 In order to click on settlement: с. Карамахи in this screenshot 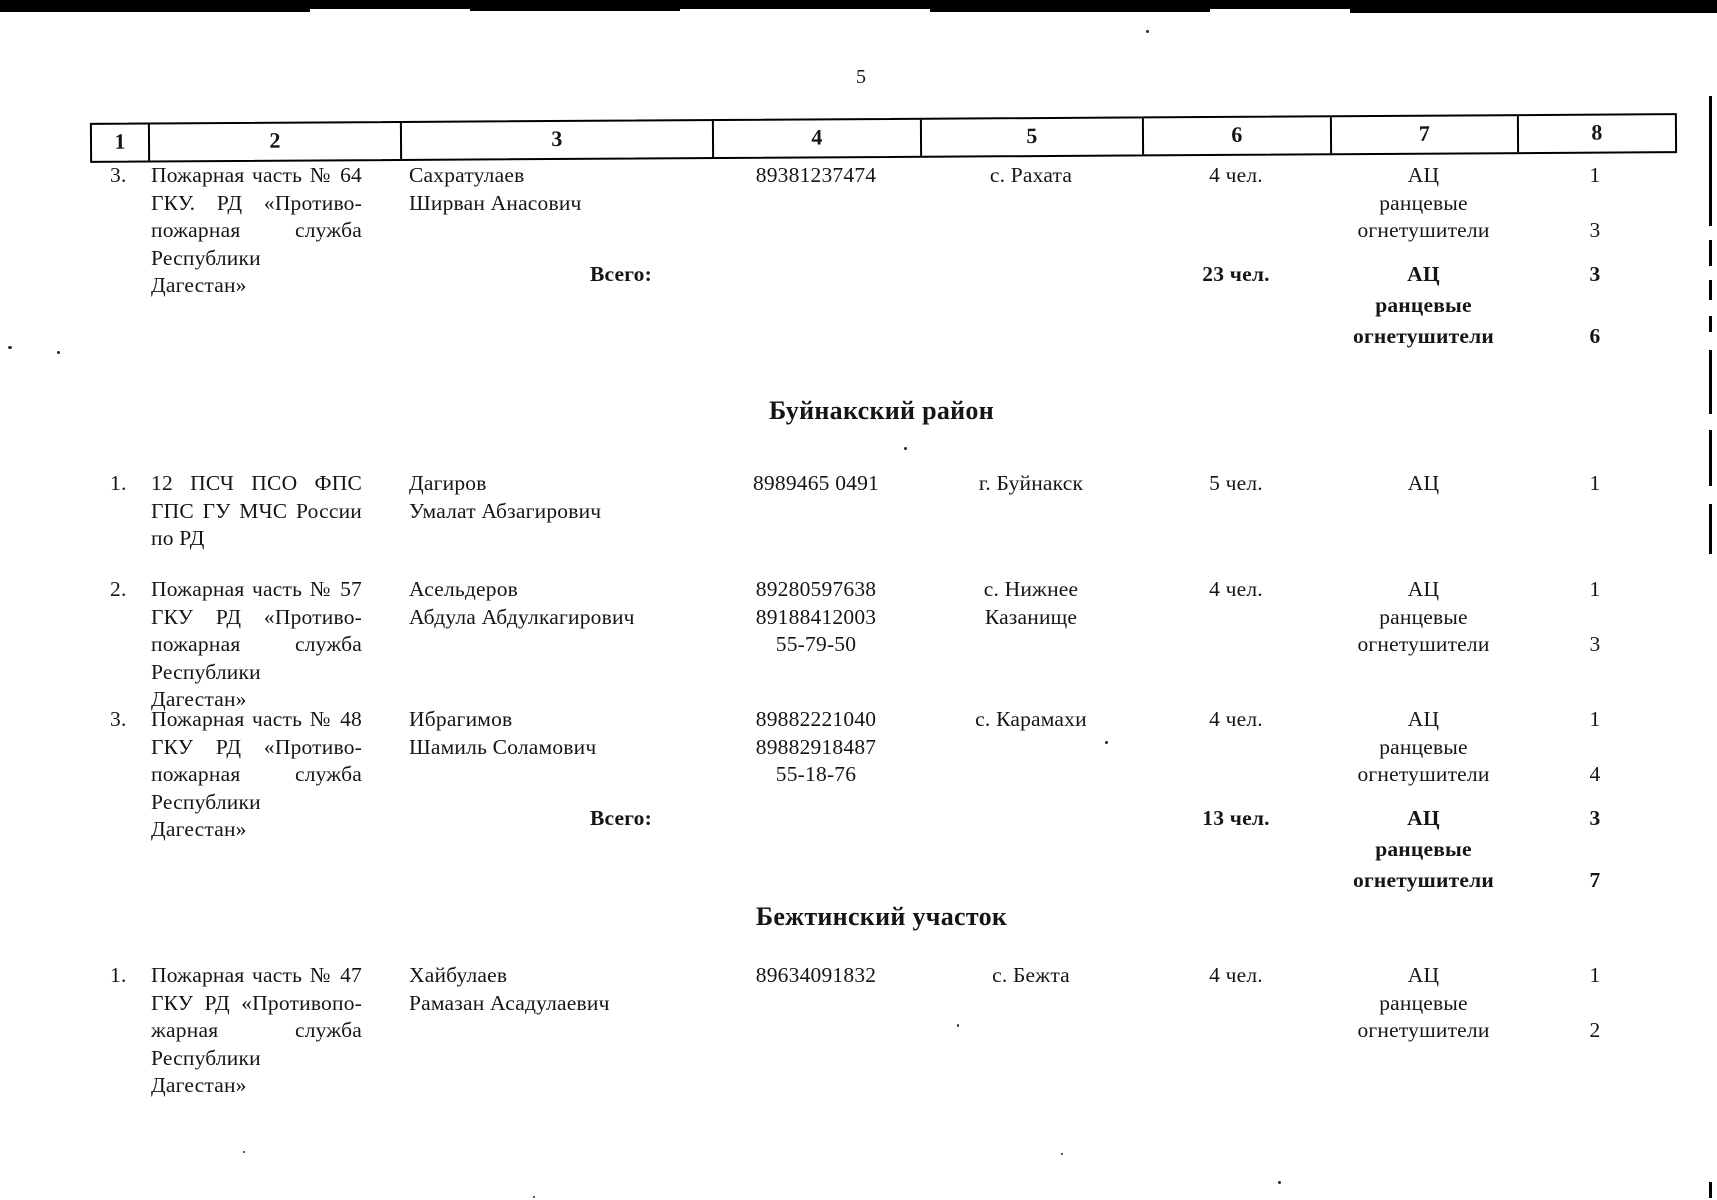, I will do `click(1031, 719)`.